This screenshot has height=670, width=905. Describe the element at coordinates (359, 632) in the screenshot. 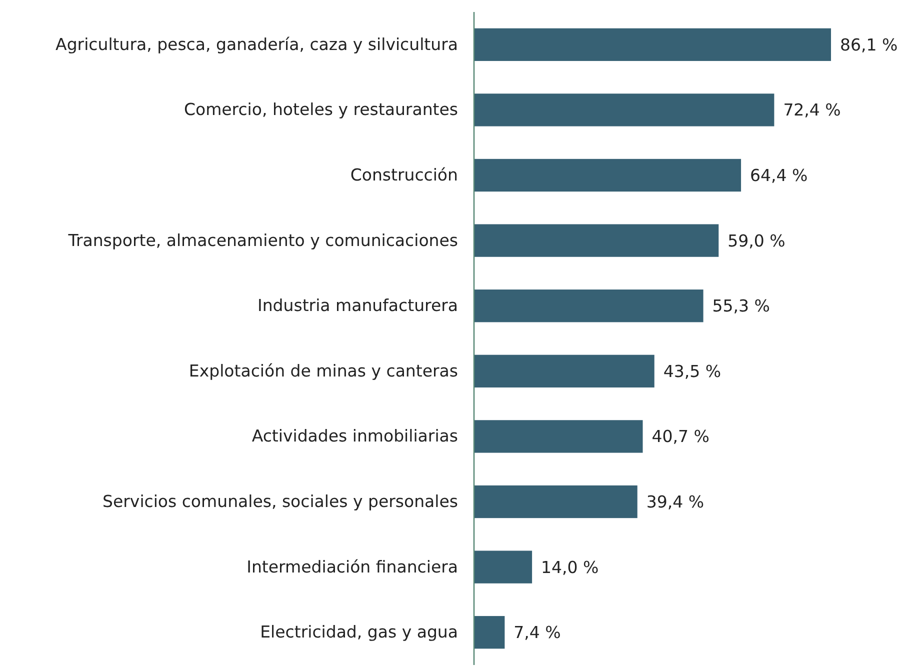

I see `y-tick-label: Electricidad, gas y agua` at that location.